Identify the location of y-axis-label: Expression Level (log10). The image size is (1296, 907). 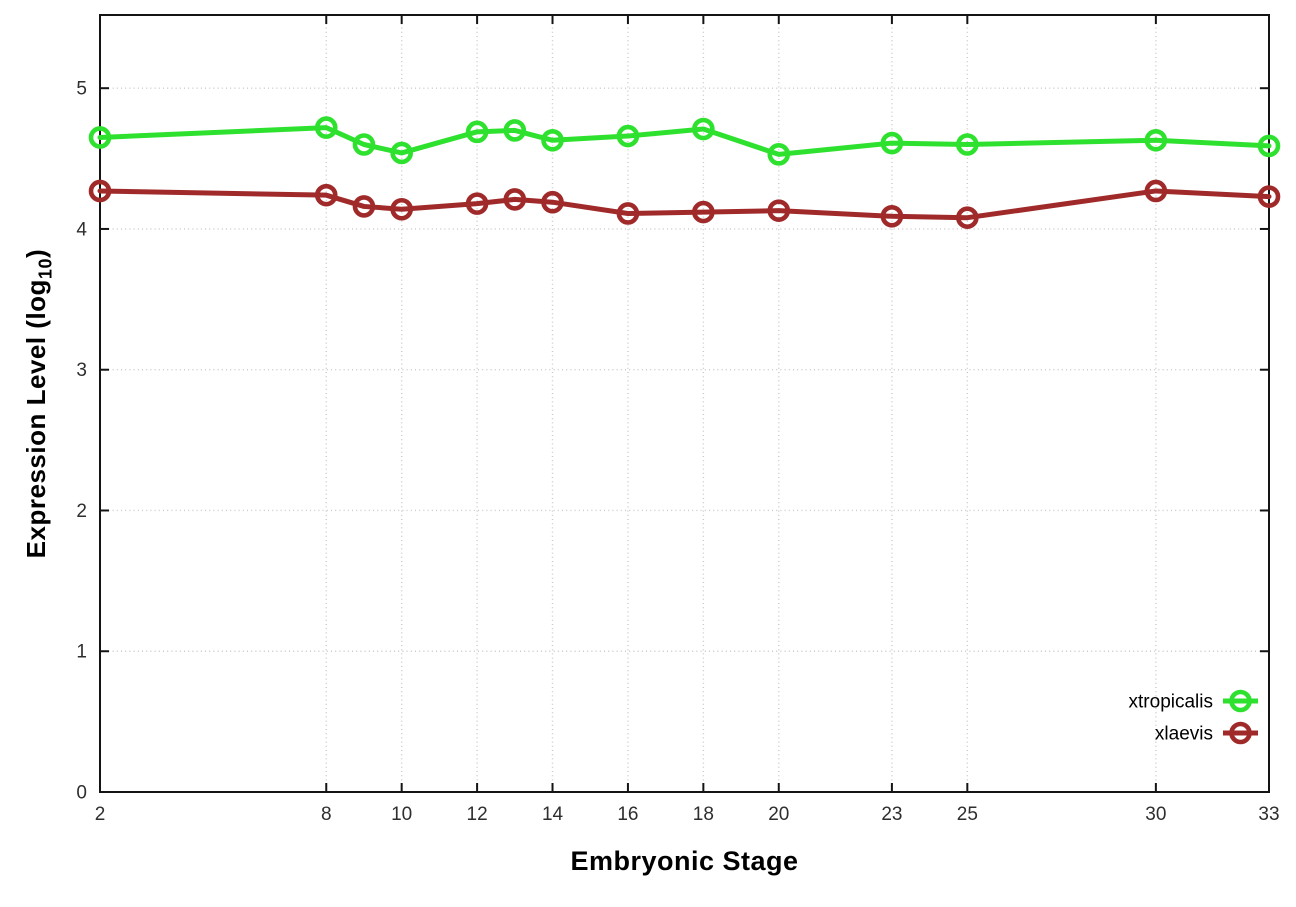
(38, 403).